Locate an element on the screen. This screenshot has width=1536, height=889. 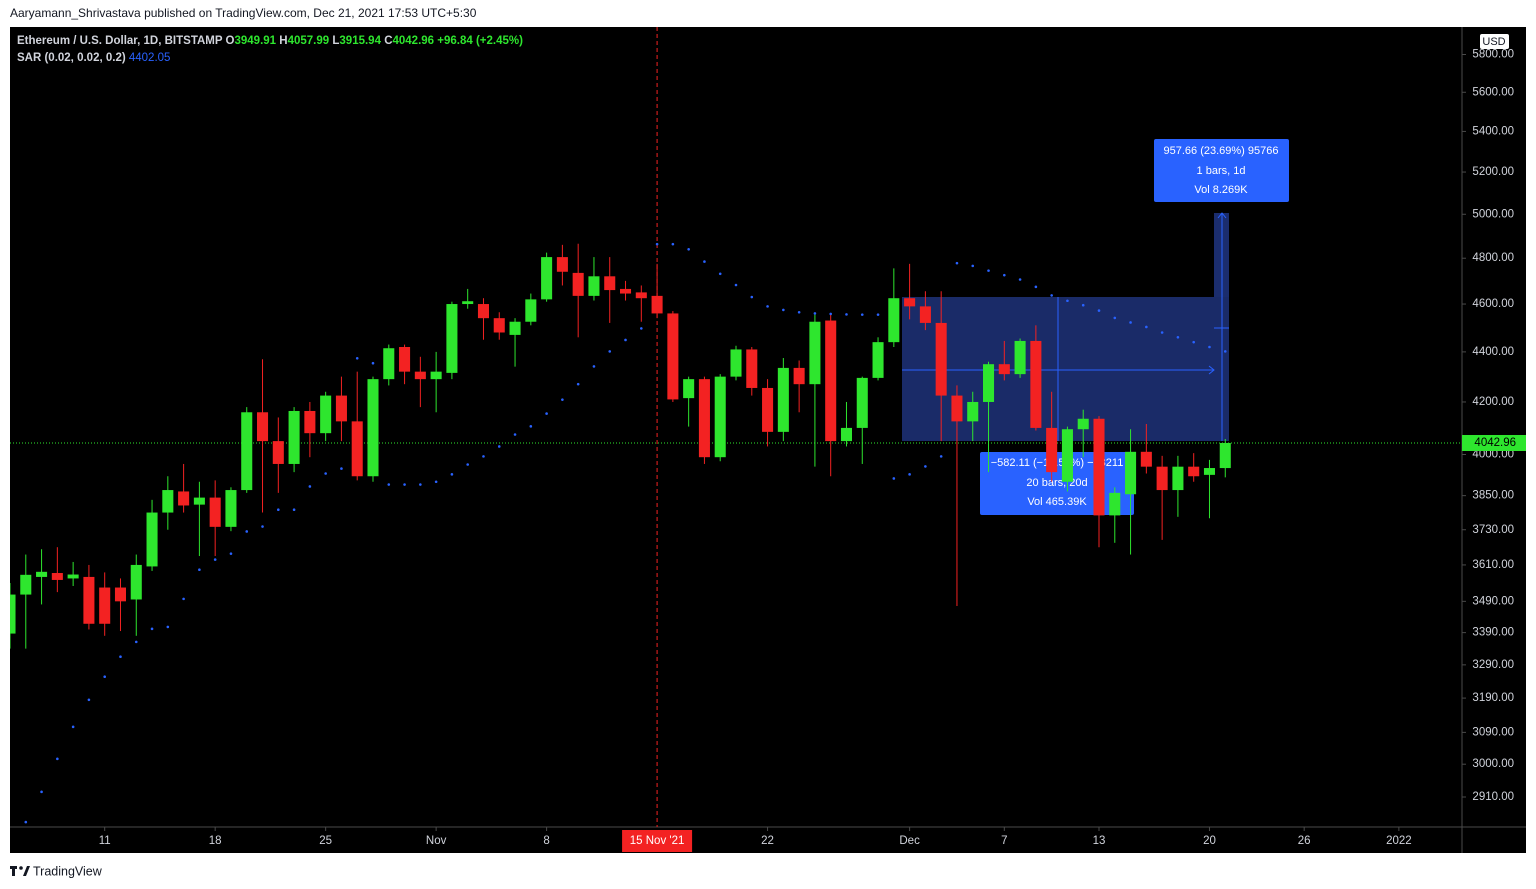
measure-label-up is located at coordinates (1221, 170).